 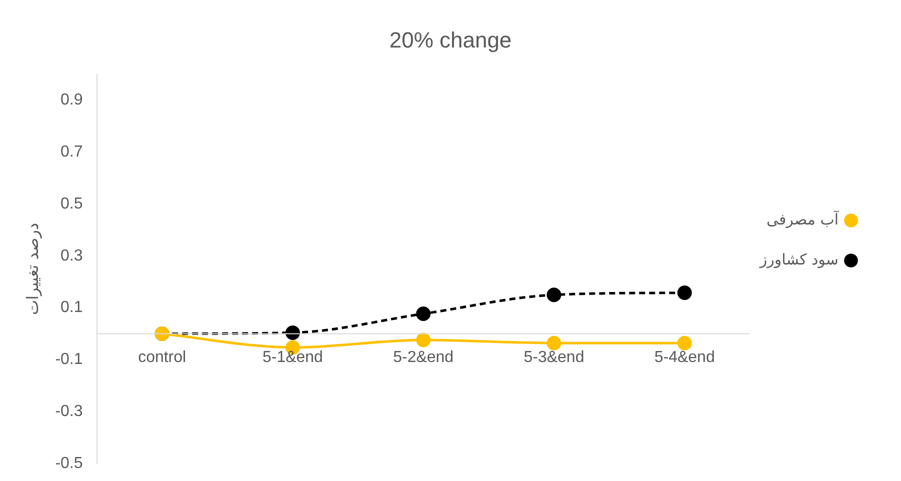 What do you see at coordinates (71, 152) in the screenshot?
I see `y-tick-label: 0.7` at bounding box center [71, 152].